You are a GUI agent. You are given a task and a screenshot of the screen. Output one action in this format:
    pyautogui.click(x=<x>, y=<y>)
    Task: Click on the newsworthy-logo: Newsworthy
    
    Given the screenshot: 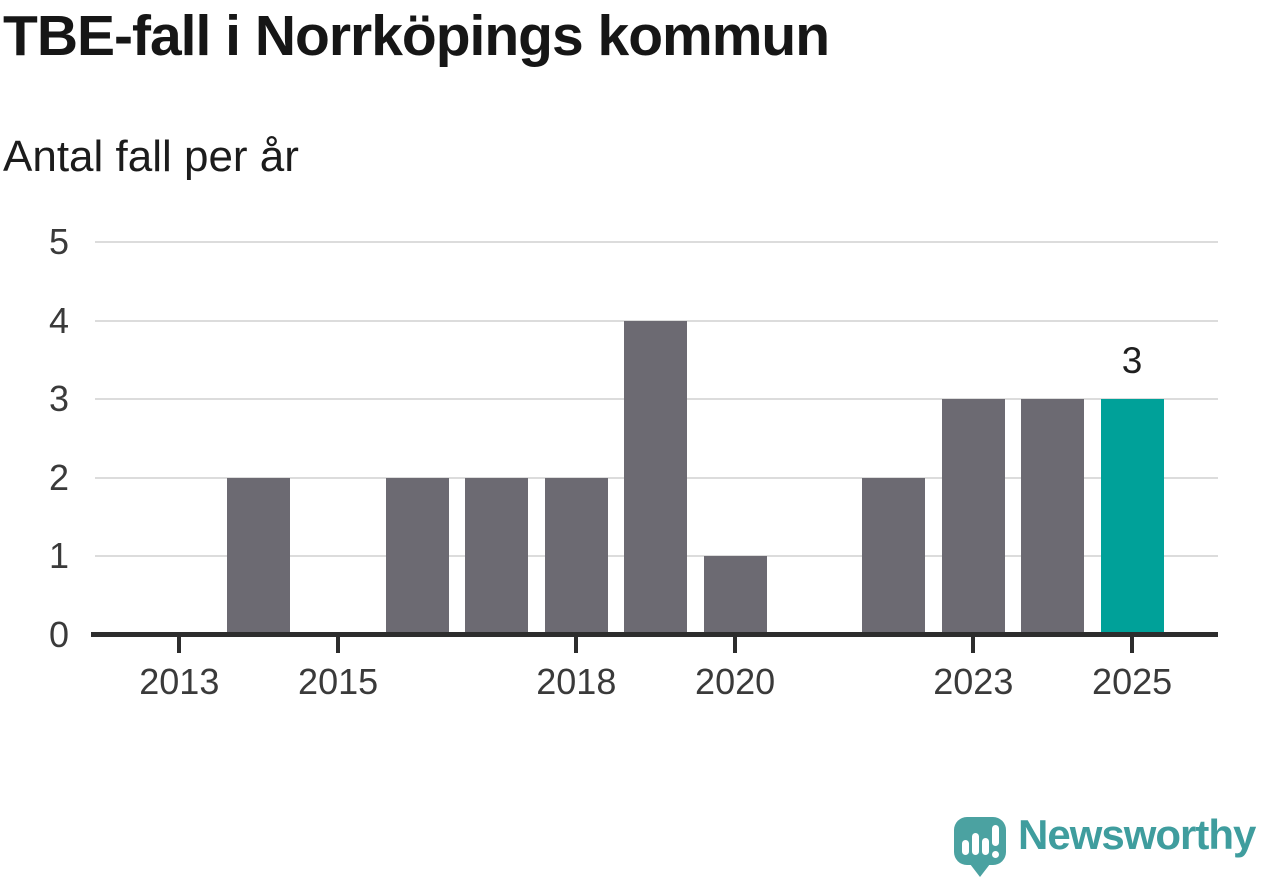 What is the action you would take?
    pyautogui.click(x=1107, y=842)
    